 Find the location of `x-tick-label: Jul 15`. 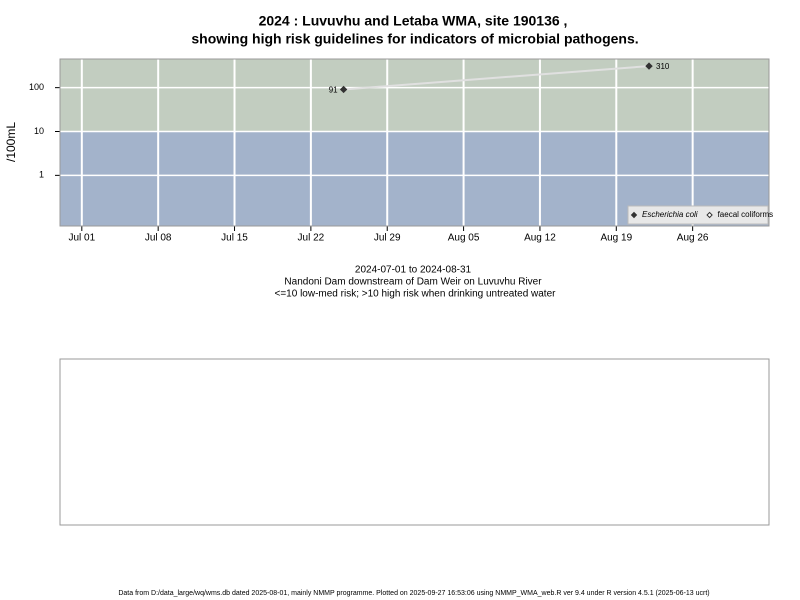

x-tick-label: Jul 15 is located at coordinates (234, 238).